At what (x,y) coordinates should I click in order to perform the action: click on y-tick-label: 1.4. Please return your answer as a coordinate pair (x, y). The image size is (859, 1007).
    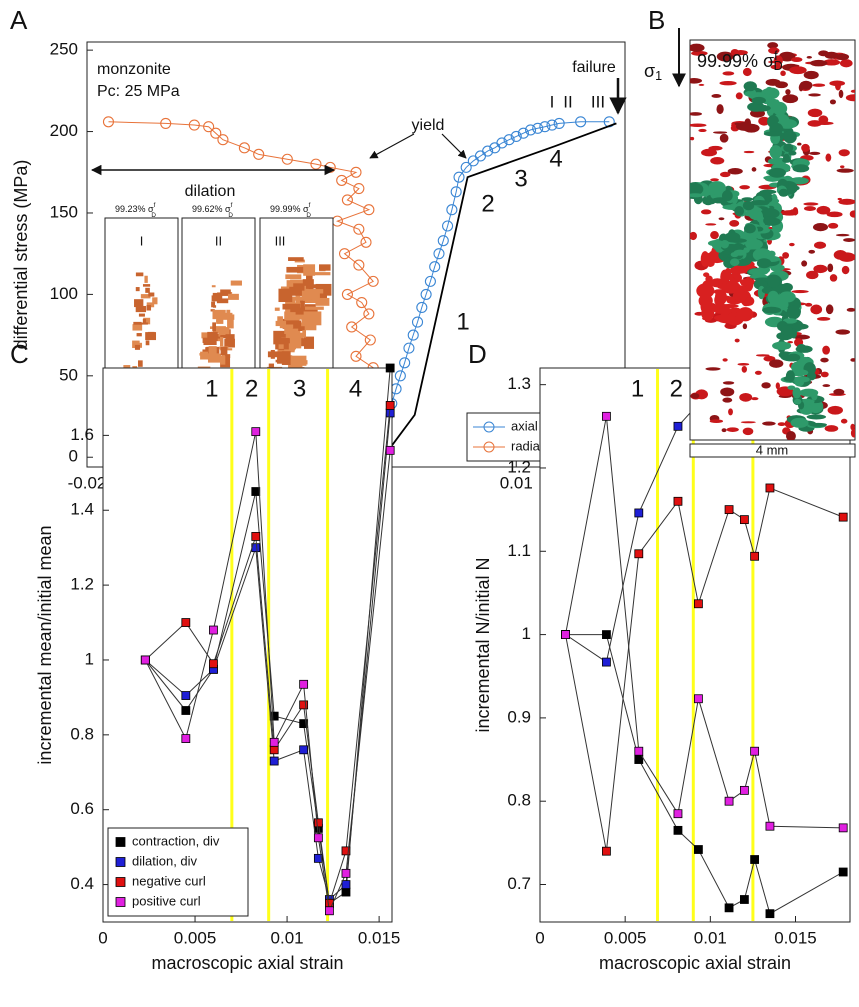
    Looking at the image, I should click on (82, 509).